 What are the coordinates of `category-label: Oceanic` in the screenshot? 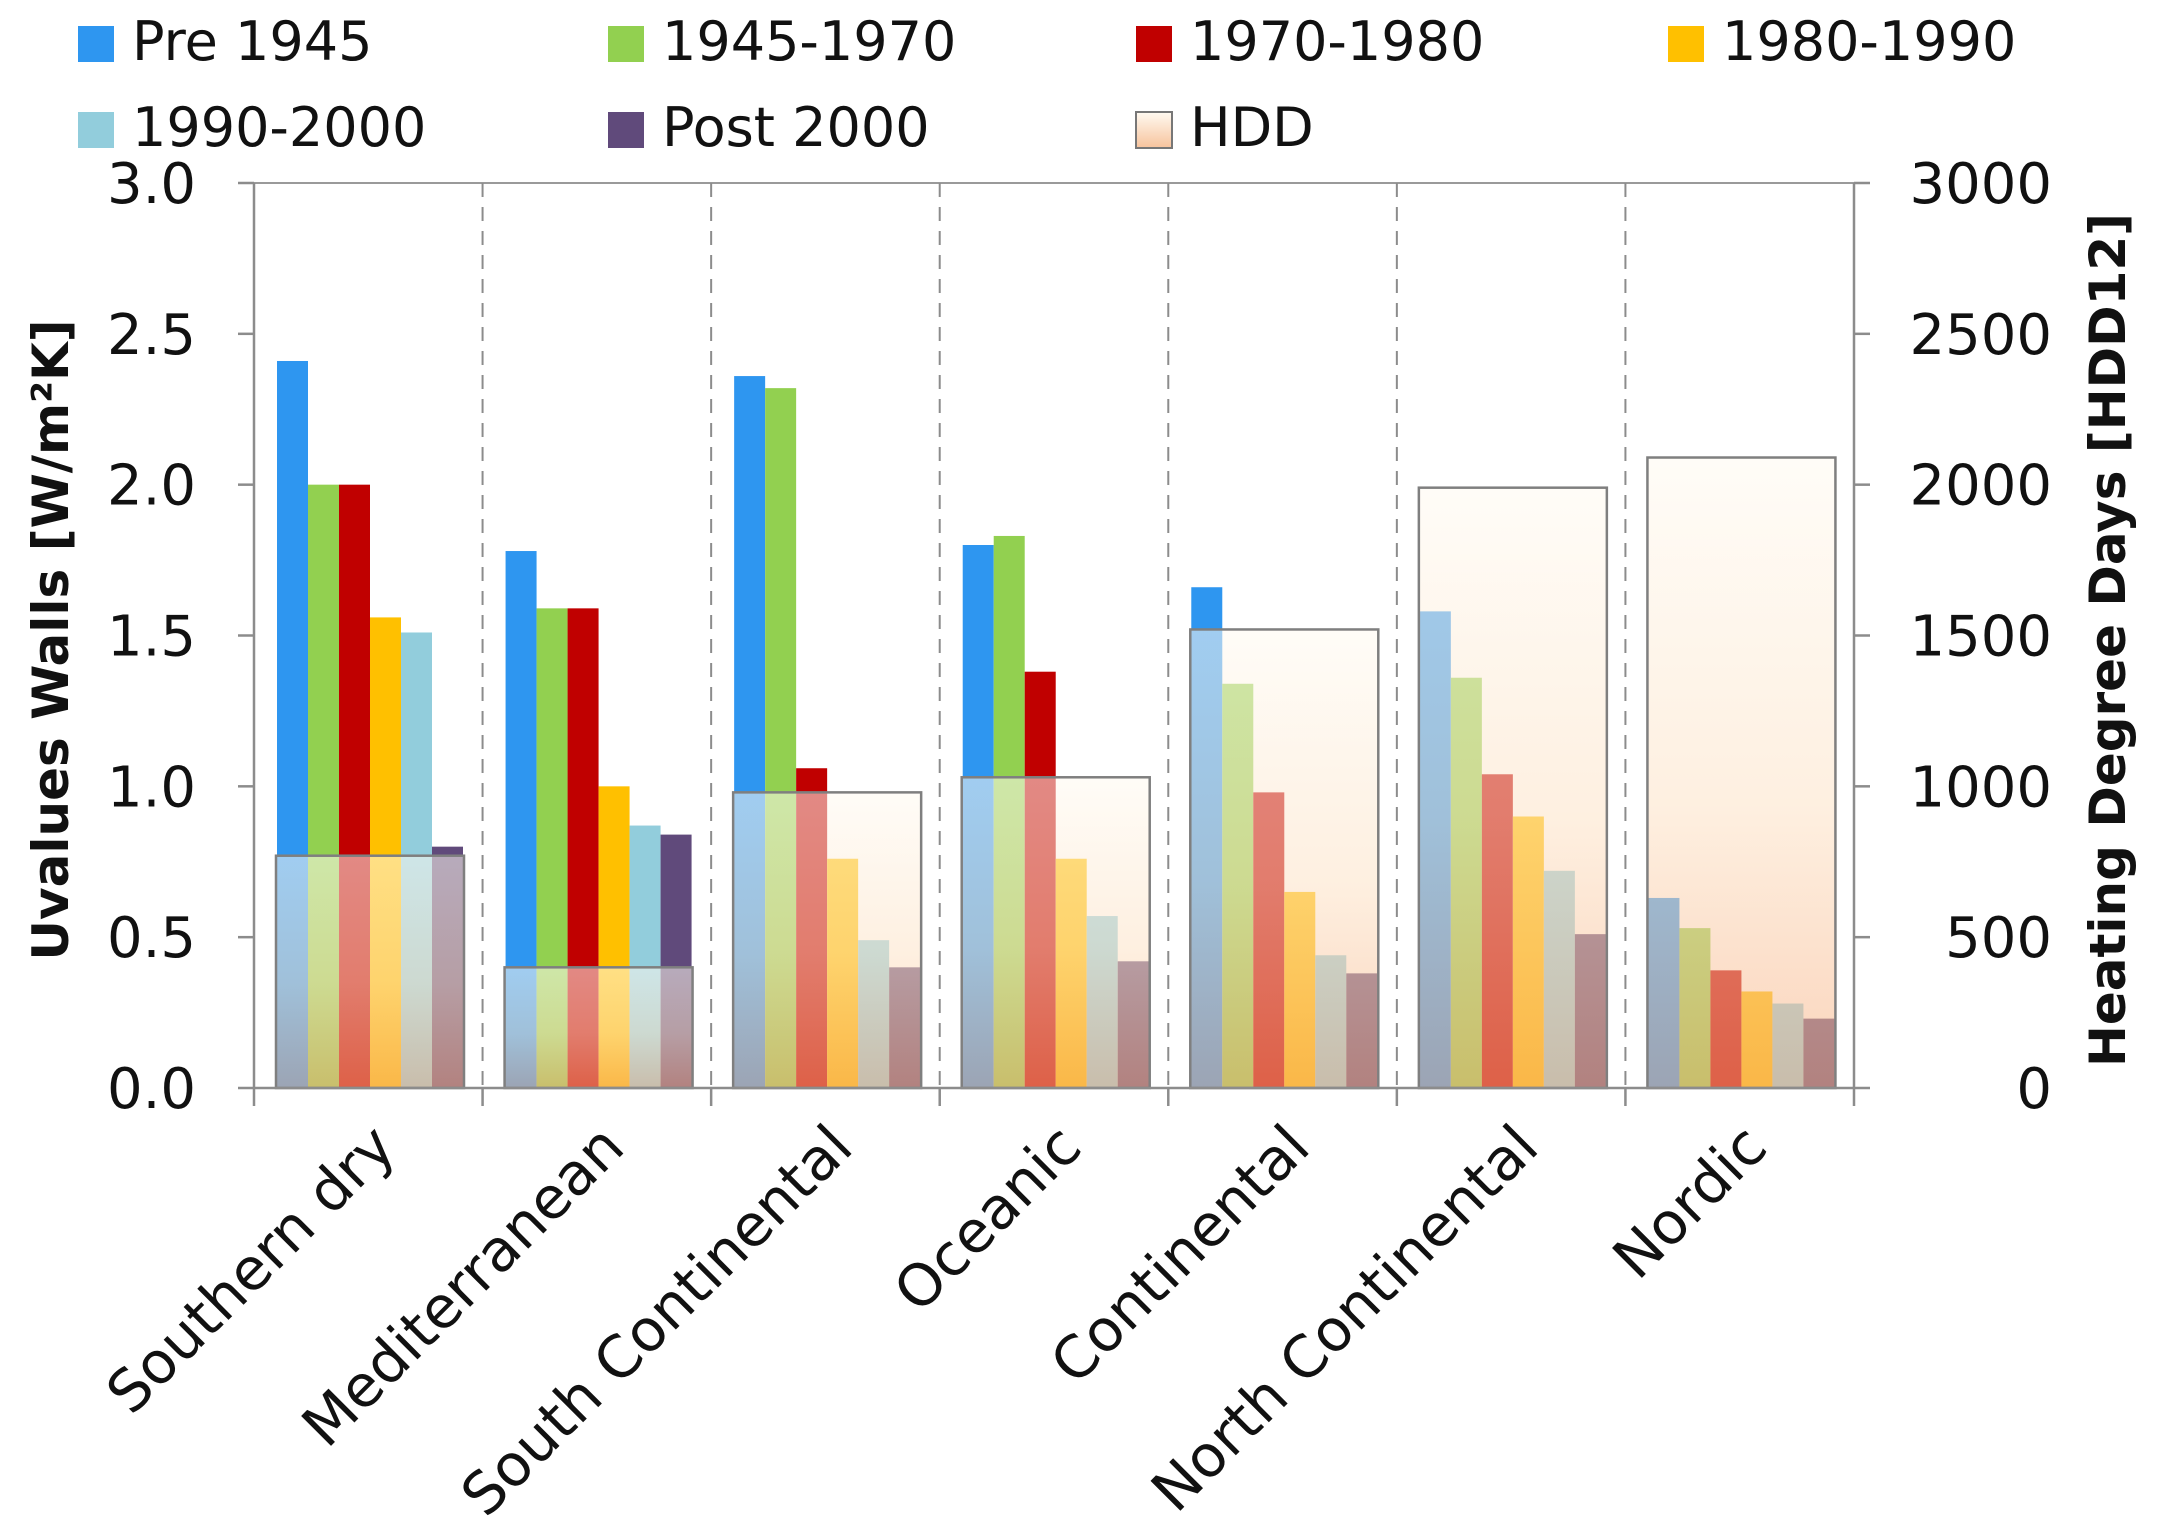 It's located at (987, 1218).